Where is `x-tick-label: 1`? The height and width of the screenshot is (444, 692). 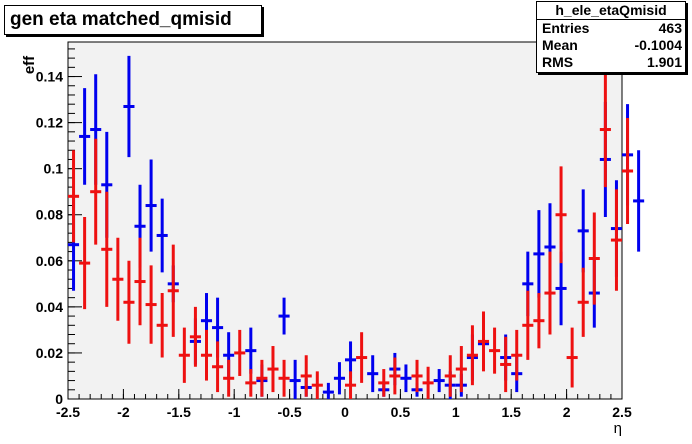 x-tick-label: 1 is located at coordinates (456, 412).